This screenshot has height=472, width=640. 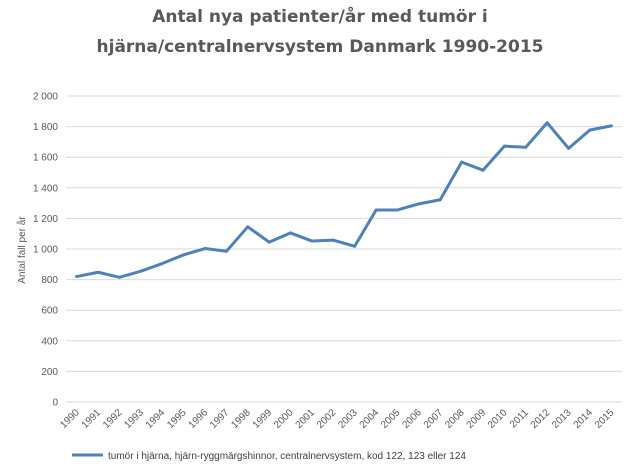 I want to click on x-tick-label: 1997, so click(x=220, y=419).